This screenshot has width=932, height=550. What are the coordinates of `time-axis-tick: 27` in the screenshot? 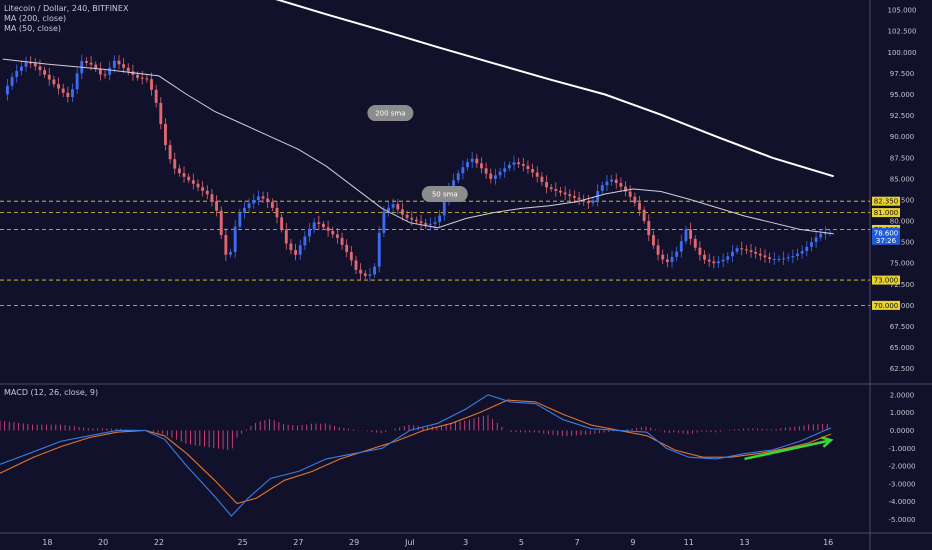 It's located at (298, 542).